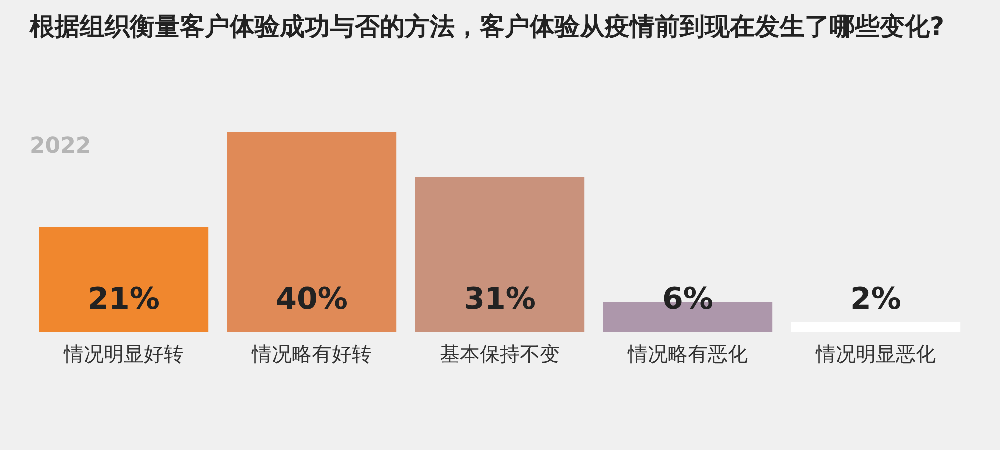 The width and height of the screenshot is (1000, 450). What do you see at coordinates (311, 354) in the screenshot?
I see `x-tick-label: 情况略有好转` at bounding box center [311, 354].